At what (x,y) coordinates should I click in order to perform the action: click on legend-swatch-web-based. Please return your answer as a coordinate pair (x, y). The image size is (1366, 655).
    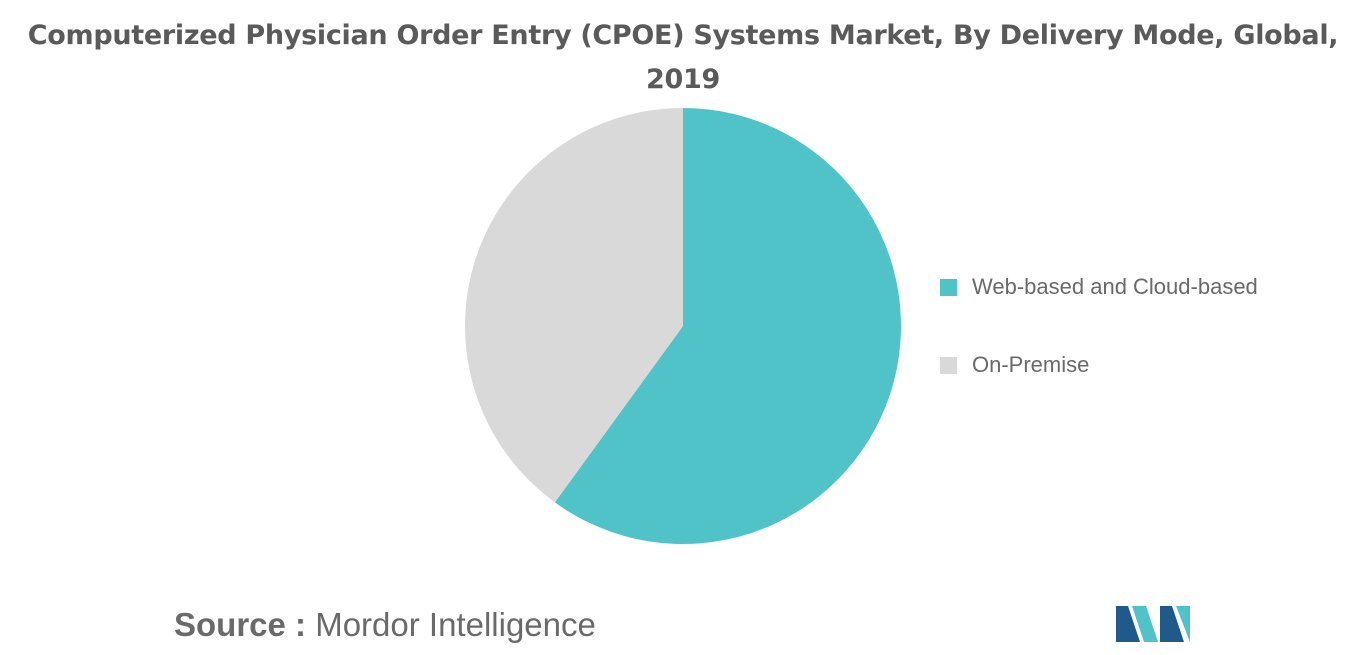
    Looking at the image, I should click on (948, 287).